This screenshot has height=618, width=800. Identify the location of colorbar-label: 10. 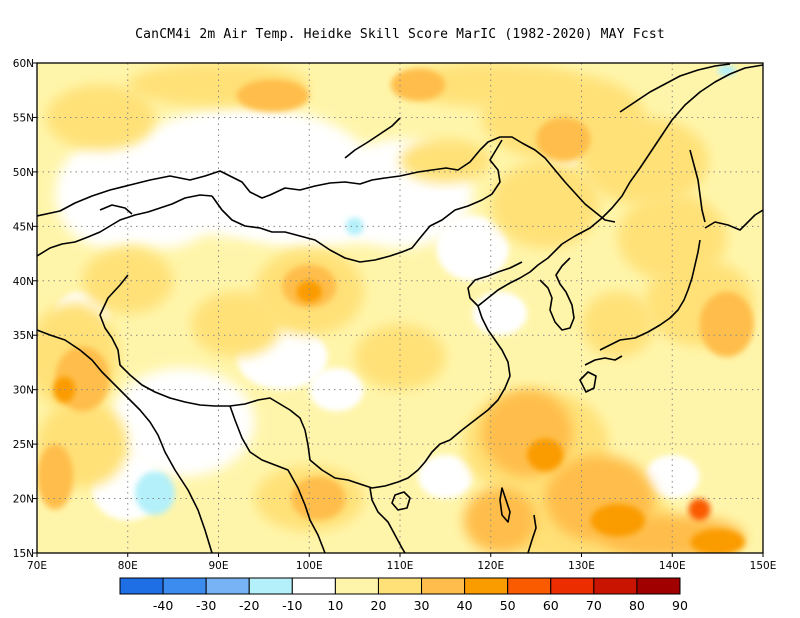
(335, 605).